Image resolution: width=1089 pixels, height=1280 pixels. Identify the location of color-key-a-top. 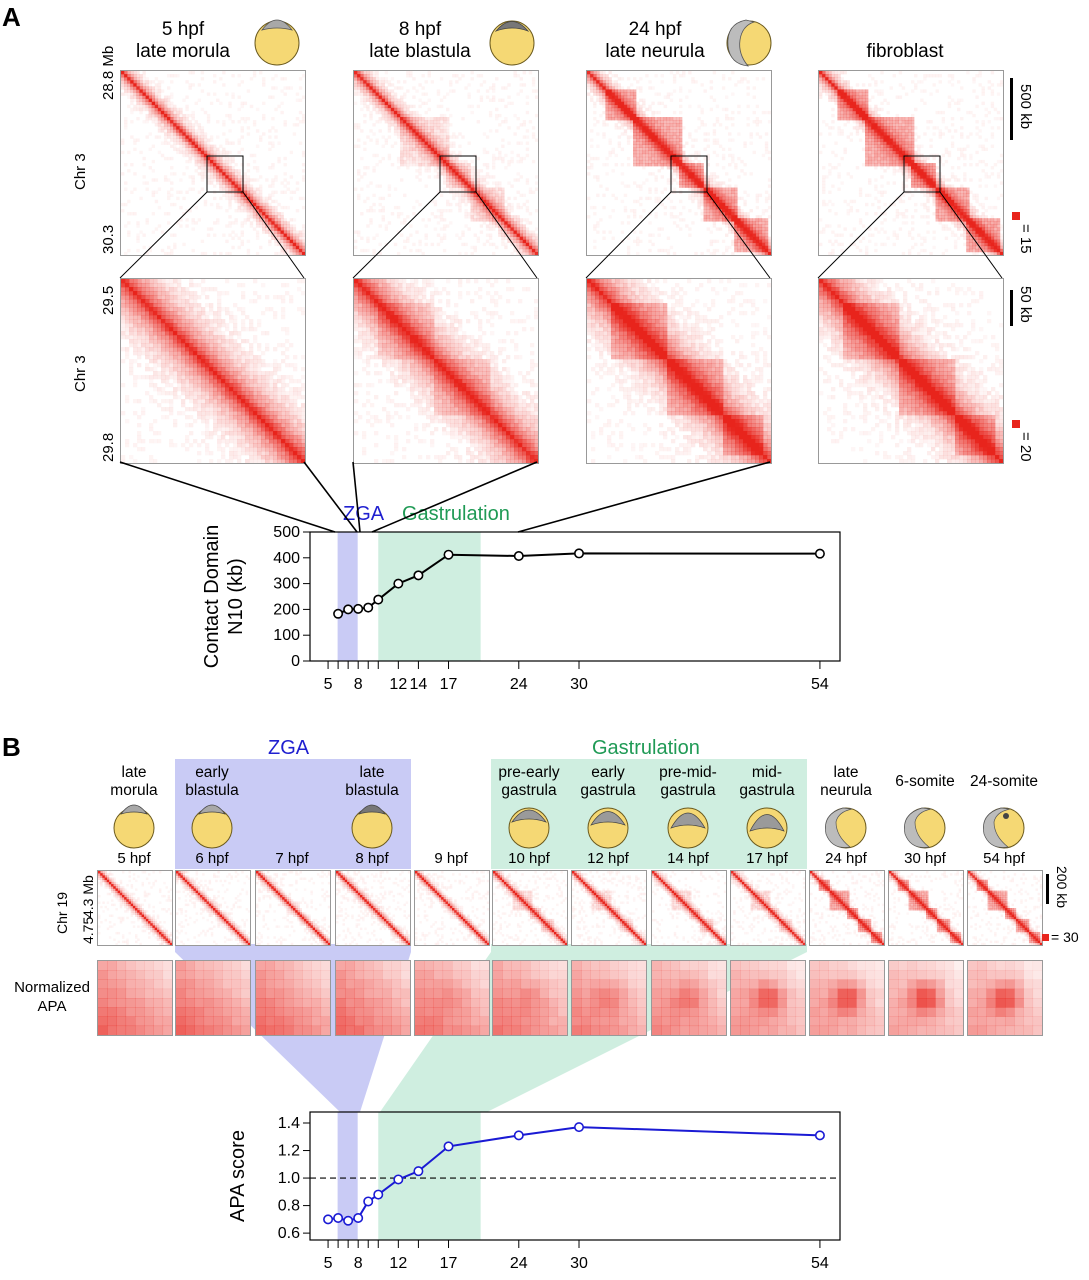
(1016, 216).